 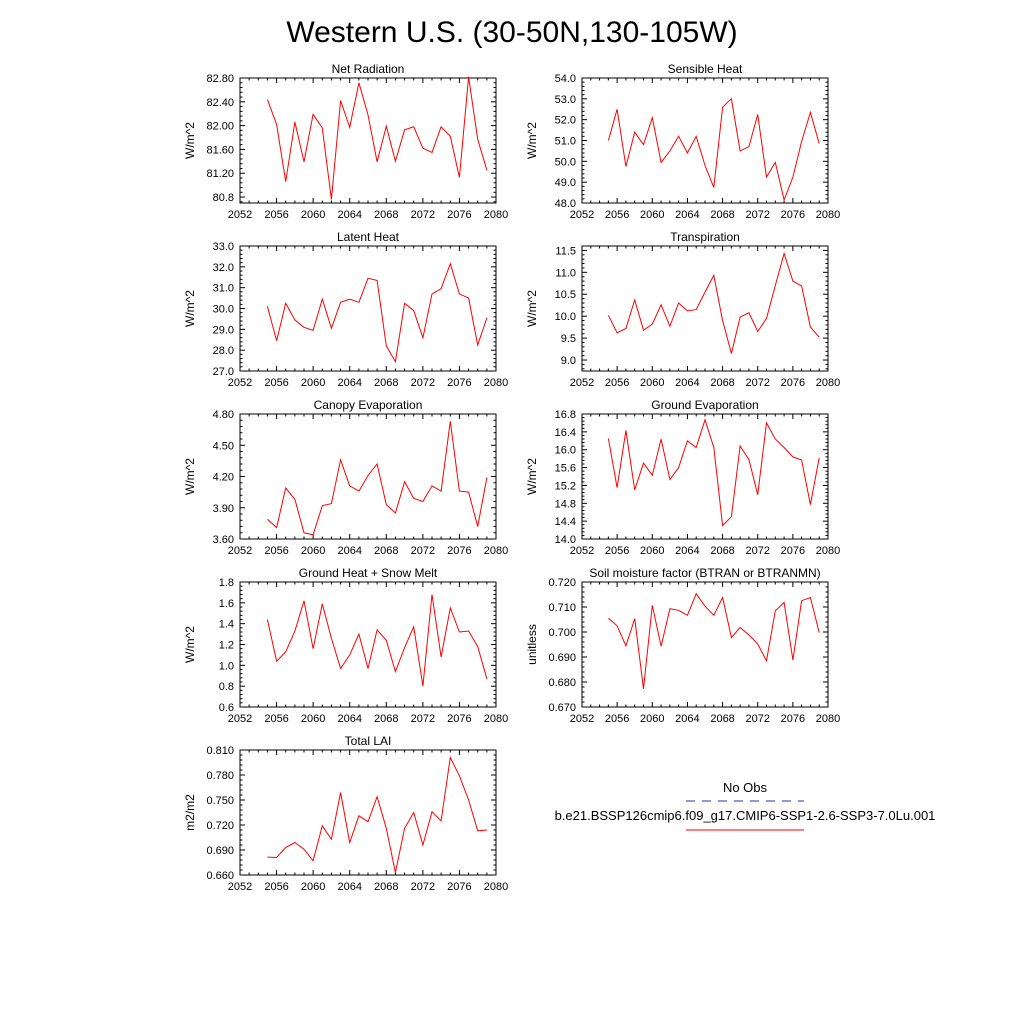 I want to click on y-tick-label: 32.0, so click(x=223, y=268).